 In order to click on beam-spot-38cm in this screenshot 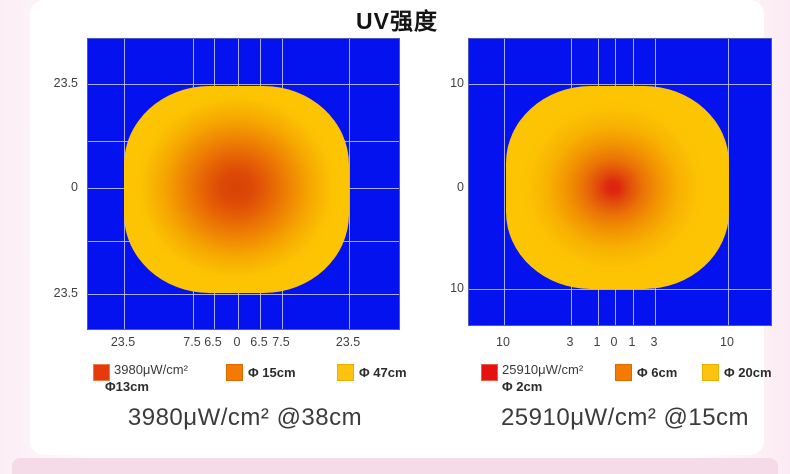, I will do `click(236, 189)`.